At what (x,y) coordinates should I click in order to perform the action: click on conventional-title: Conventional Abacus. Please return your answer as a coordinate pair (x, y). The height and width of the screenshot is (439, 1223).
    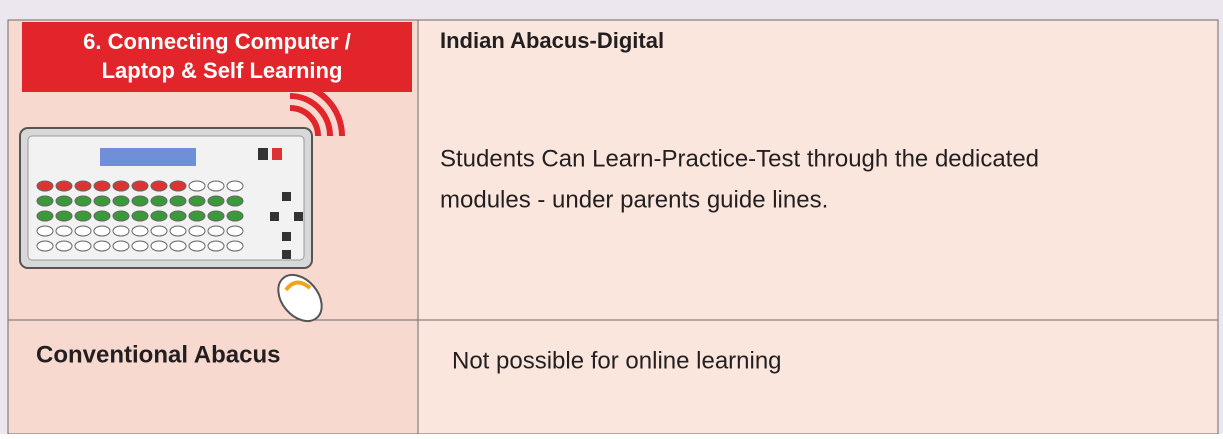
    Looking at the image, I should click on (158, 354).